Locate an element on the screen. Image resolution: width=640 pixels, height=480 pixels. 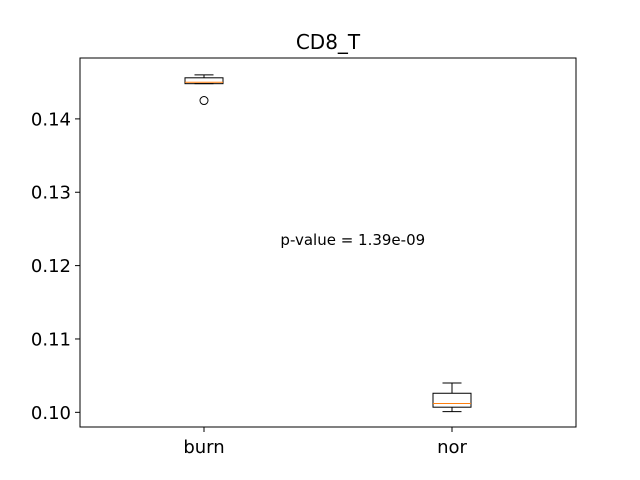
x-tick-label: nor is located at coordinates (452, 447).